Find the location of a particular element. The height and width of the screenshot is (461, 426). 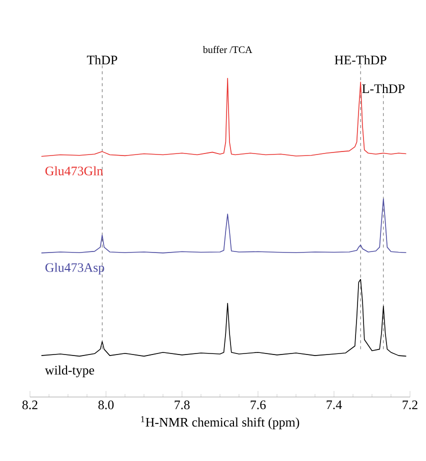

series-label: Glu473Gln is located at coordinates (74, 171).